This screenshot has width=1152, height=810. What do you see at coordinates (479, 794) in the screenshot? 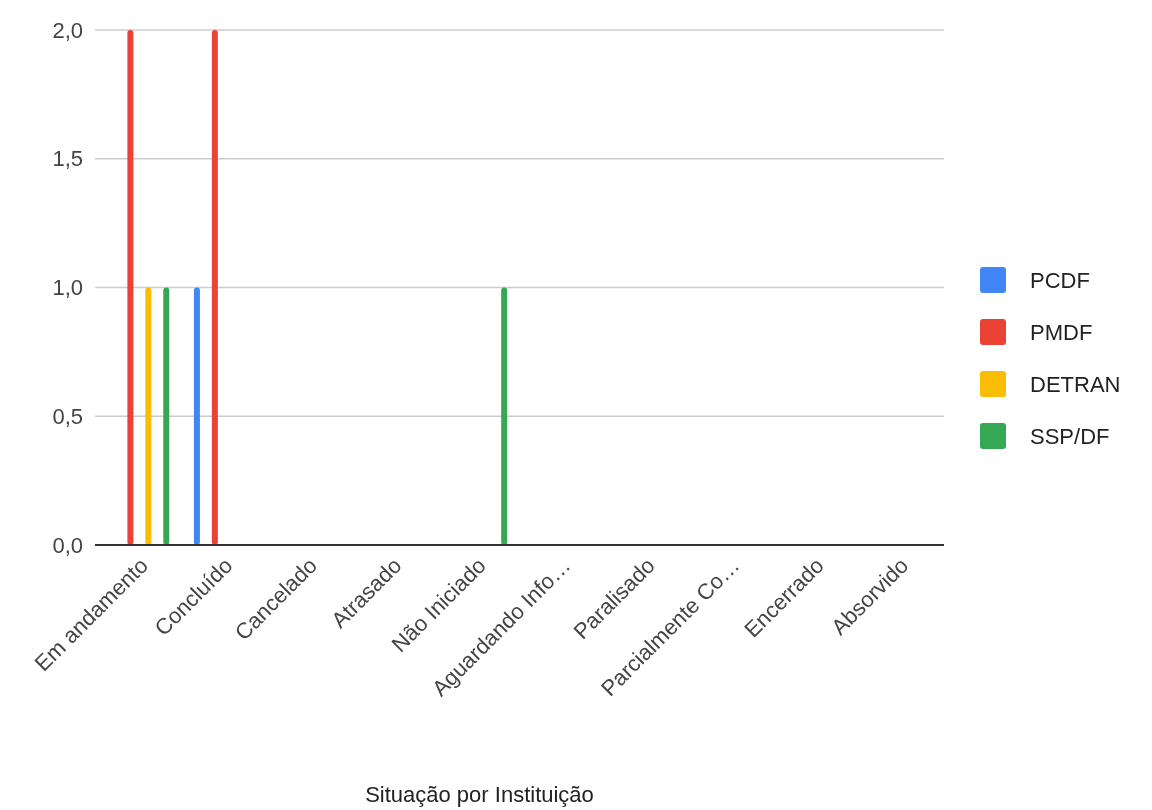
I see `x-axis-title: Situação por Instituição` at bounding box center [479, 794].